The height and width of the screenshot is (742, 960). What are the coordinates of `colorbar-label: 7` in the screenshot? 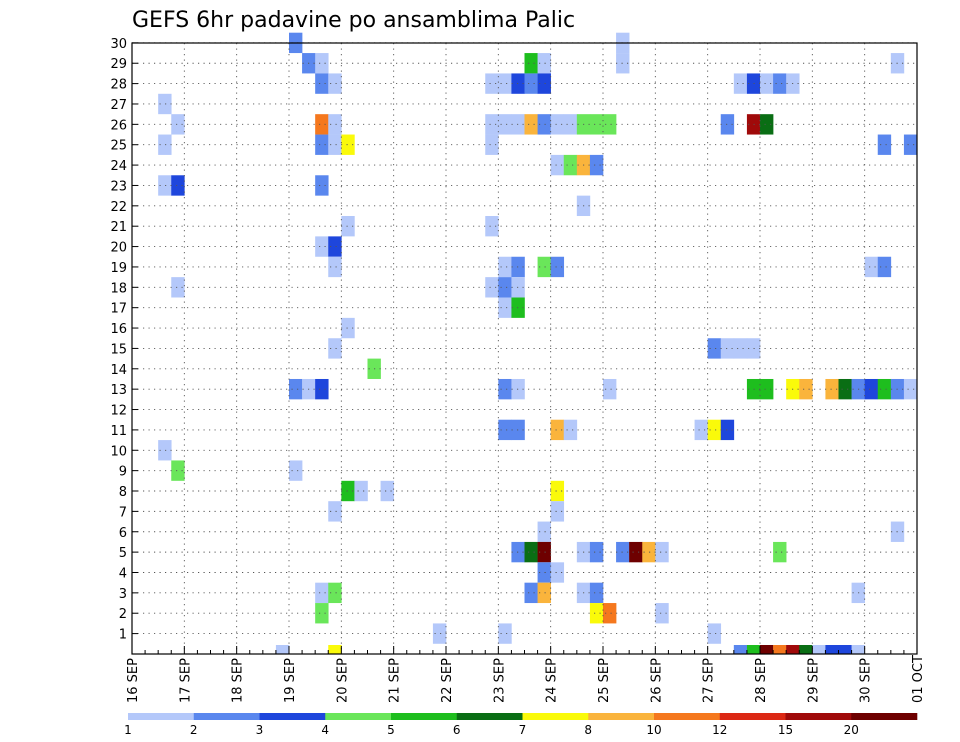 It's located at (523, 730).